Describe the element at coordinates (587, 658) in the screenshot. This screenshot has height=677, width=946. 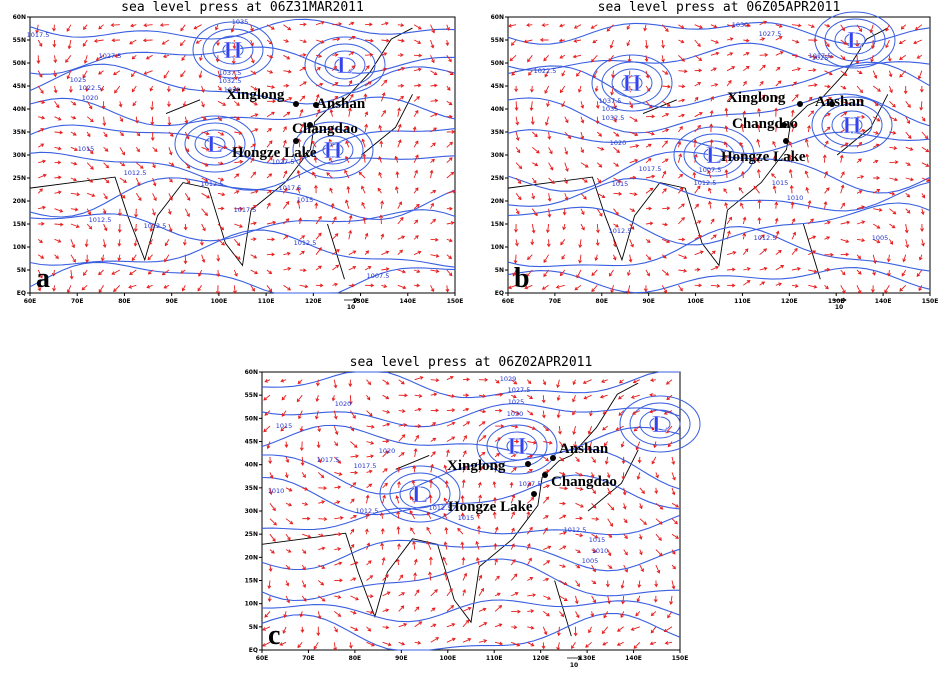
I see `x-tick-label: 130E` at that location.